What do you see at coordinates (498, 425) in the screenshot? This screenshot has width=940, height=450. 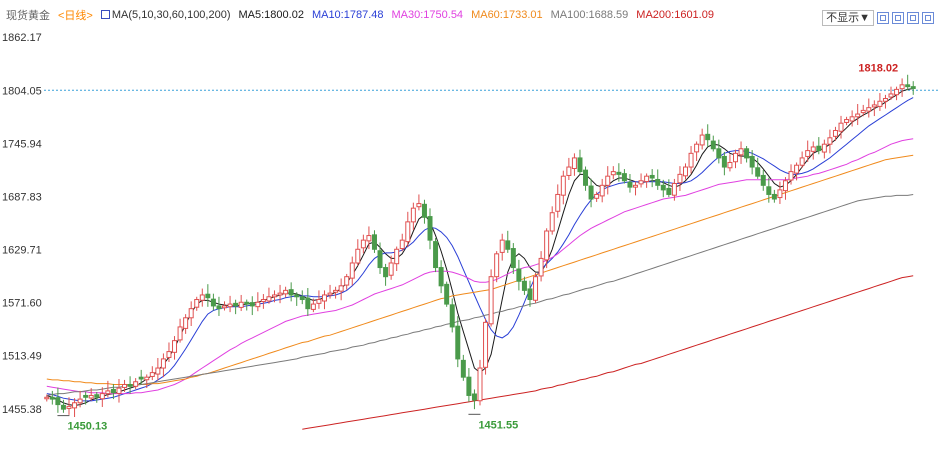 I see `low-price-label: 1451.55` at bounding box center [498, 425].